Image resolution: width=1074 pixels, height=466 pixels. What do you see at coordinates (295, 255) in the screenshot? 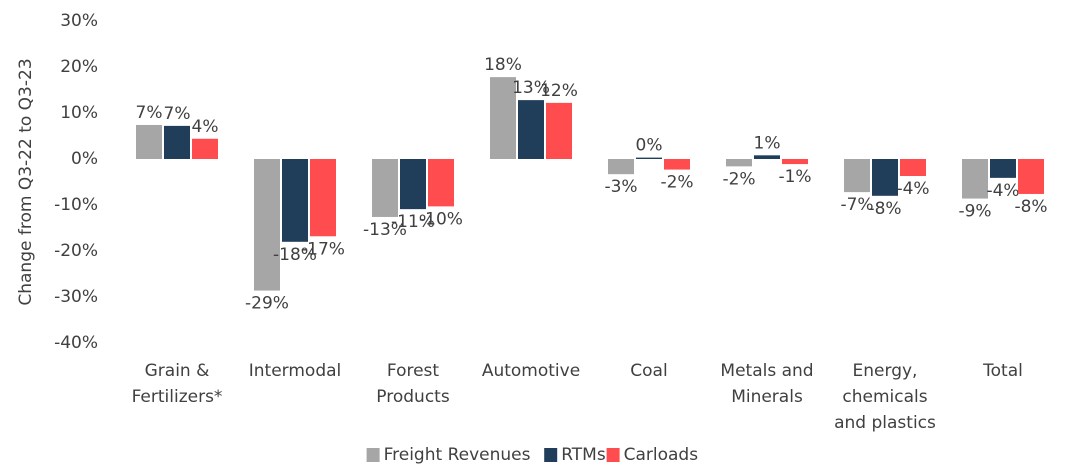
I see `data-label: -18%` at bounding box center [295, 255].